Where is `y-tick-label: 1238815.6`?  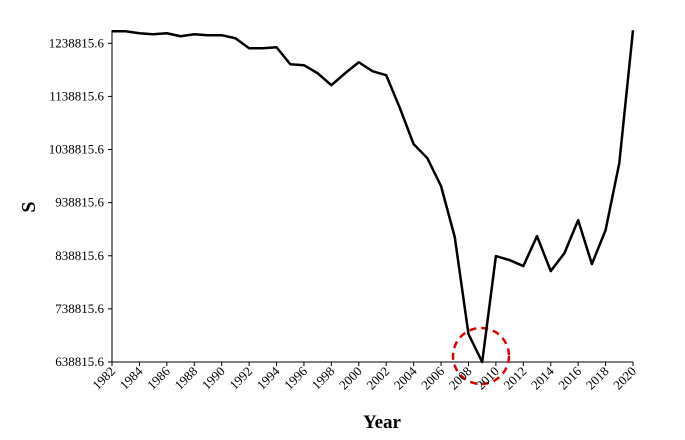 y-tick-label: 1238815.6 is located at coordinates (77, 42).